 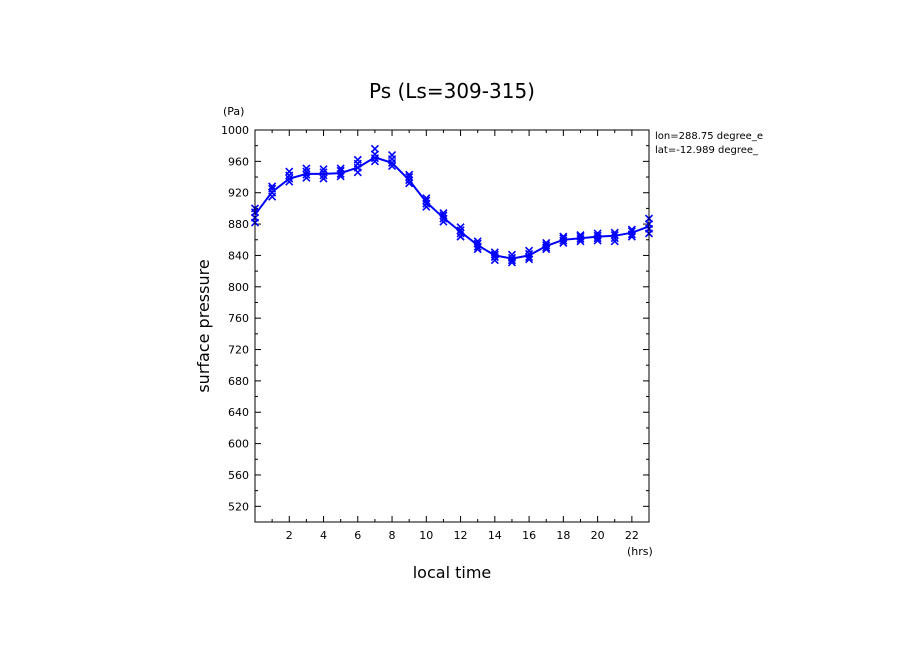 What do you see at coordinates (233, 111) in the screenshot?
I see `y-unit-label: (Pa)` at bounding box center [233, 111].